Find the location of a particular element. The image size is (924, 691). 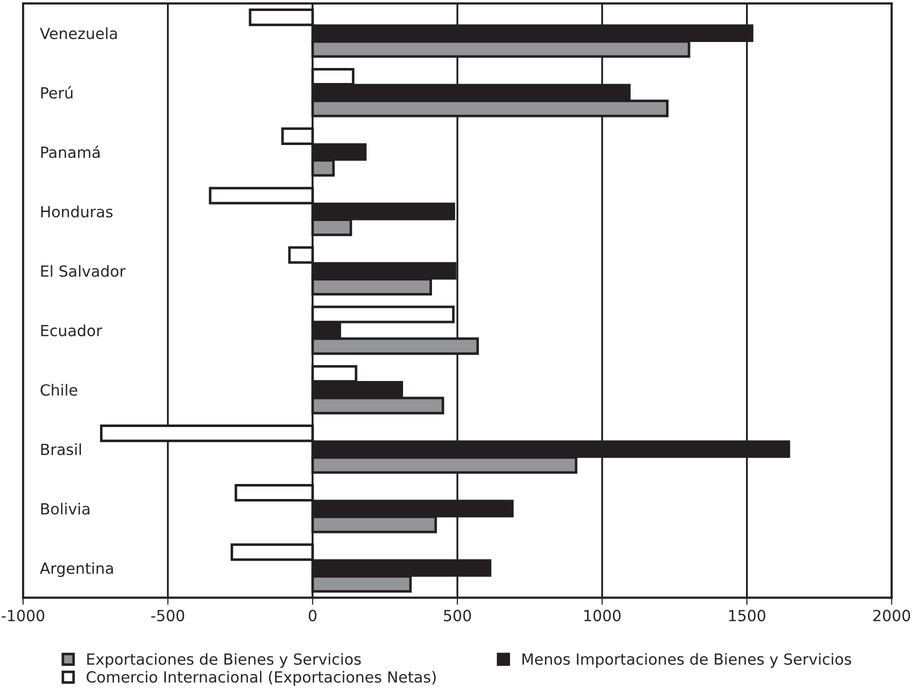

x-tick-label: 1500 is located at coordinates (747, 616).